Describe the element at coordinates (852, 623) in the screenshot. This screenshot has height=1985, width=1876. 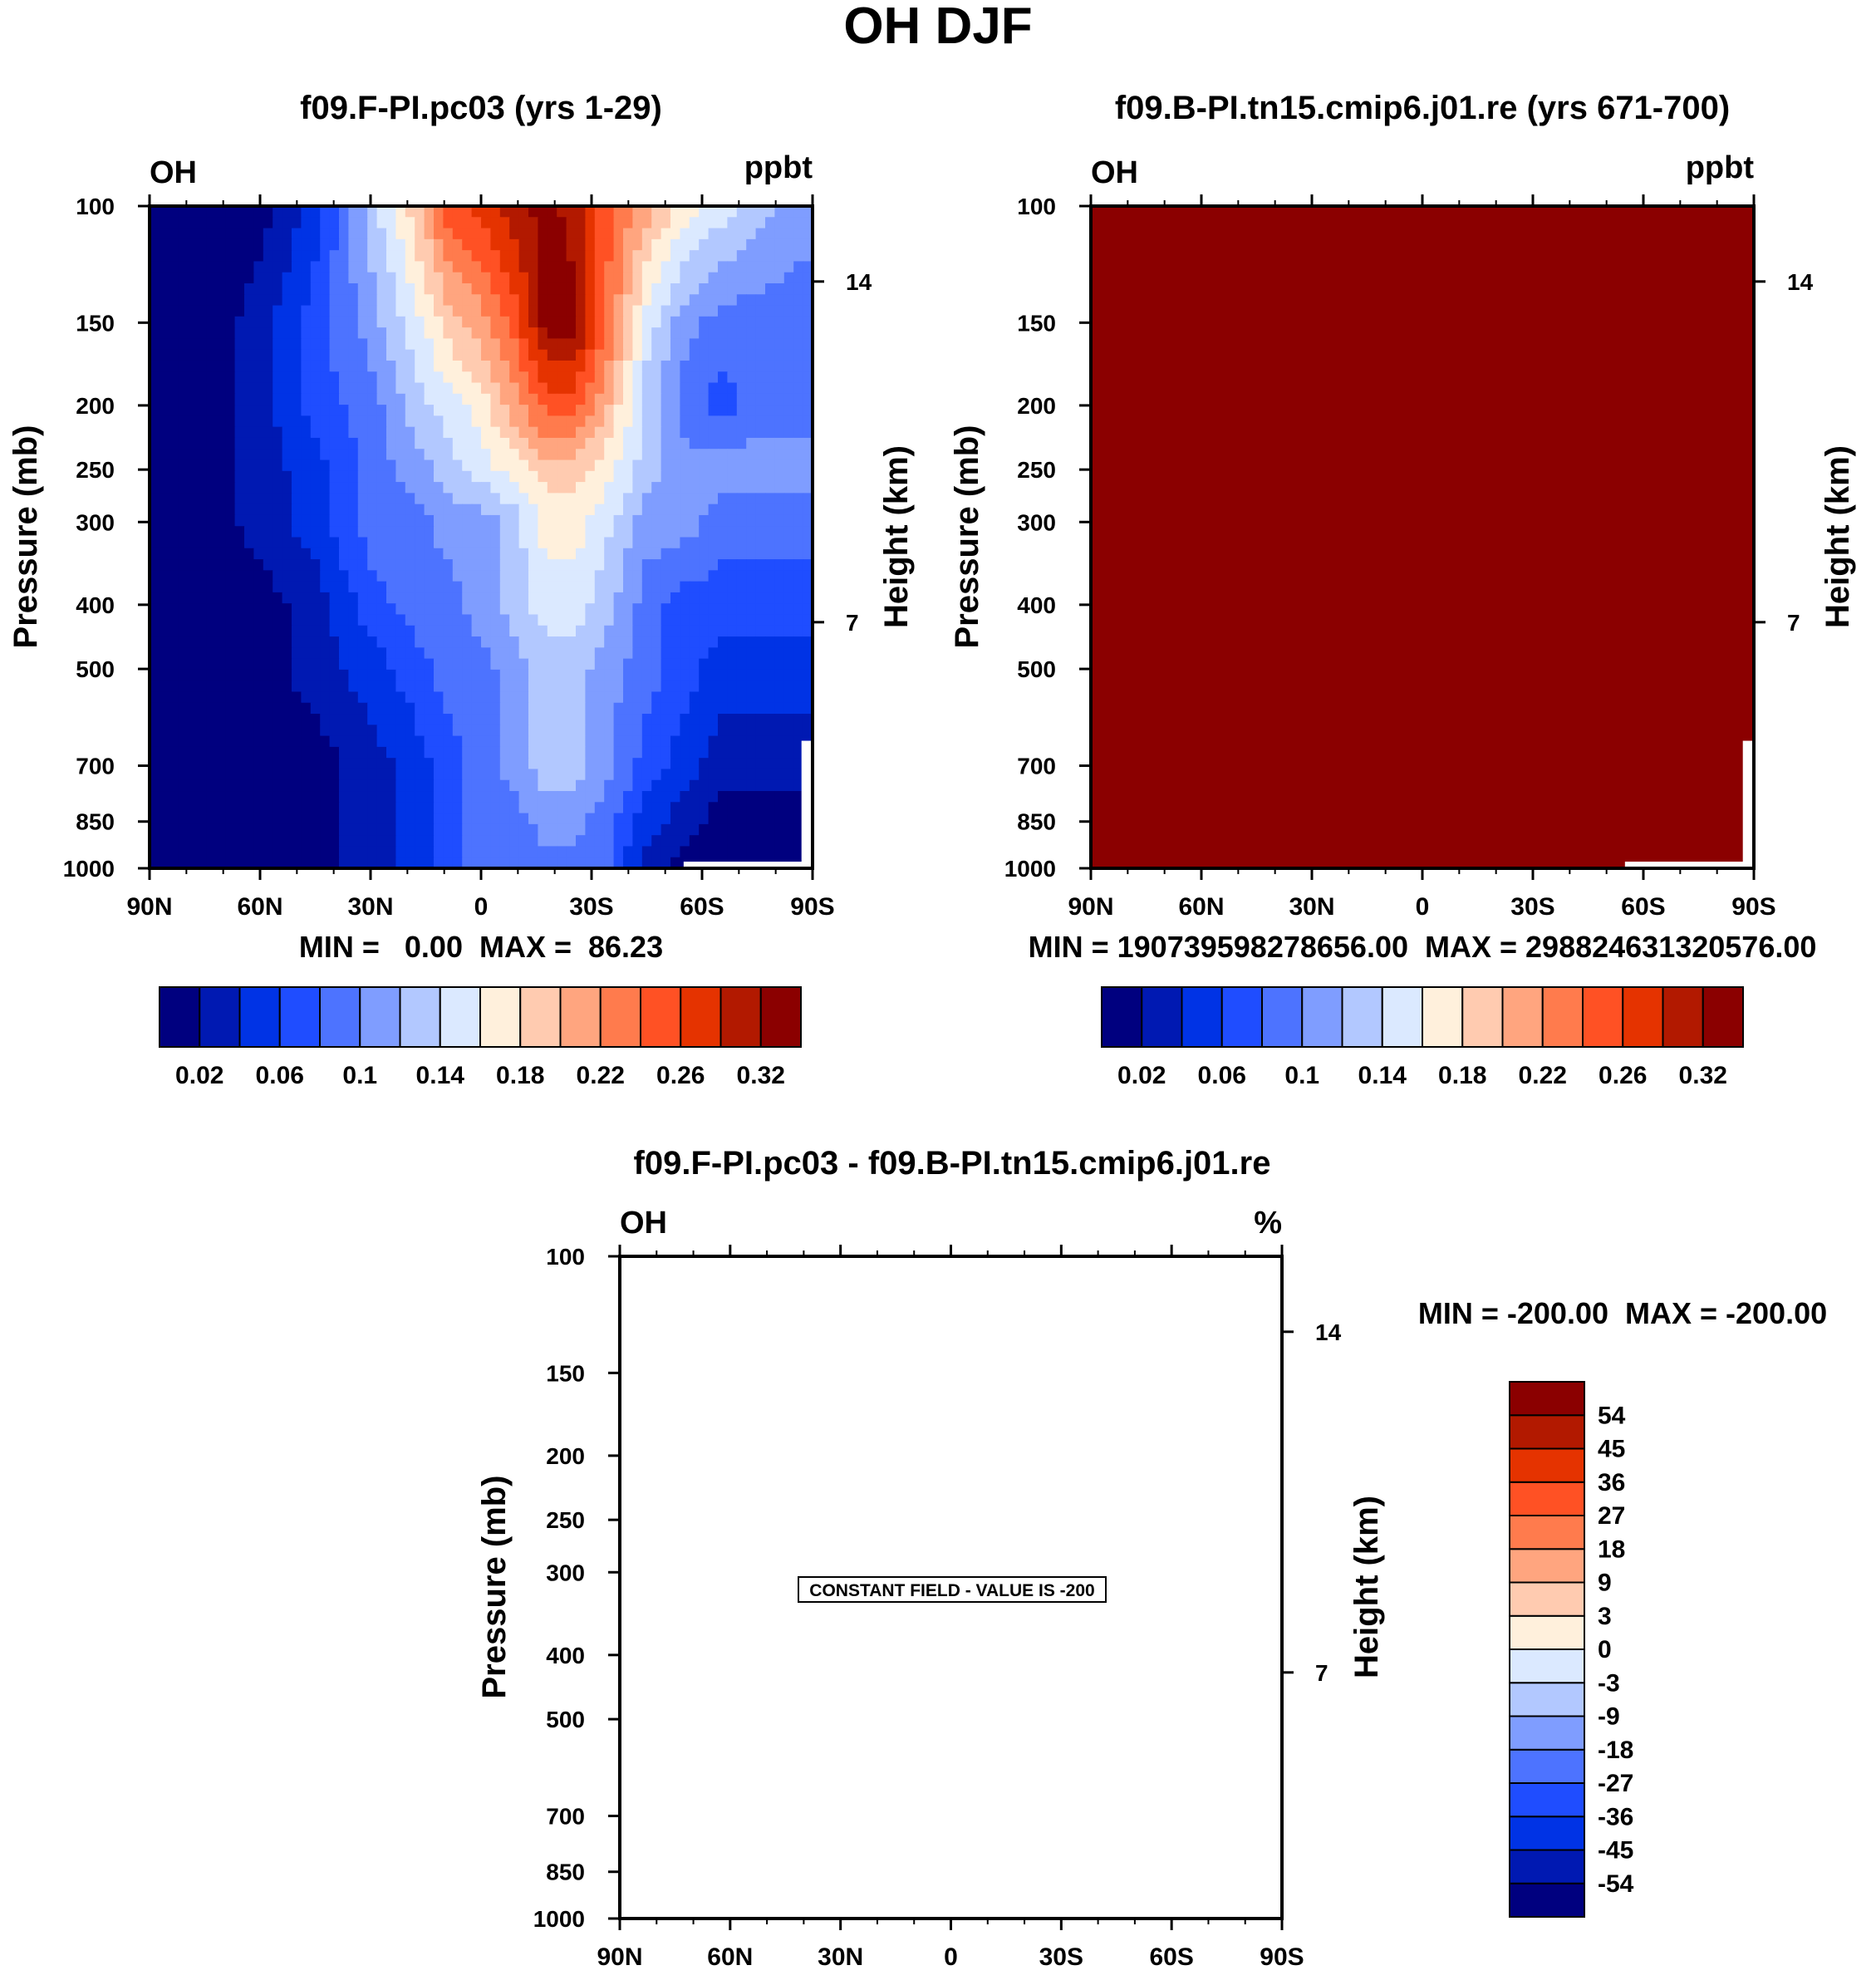
I see `height-tick-label: 7` at that location.